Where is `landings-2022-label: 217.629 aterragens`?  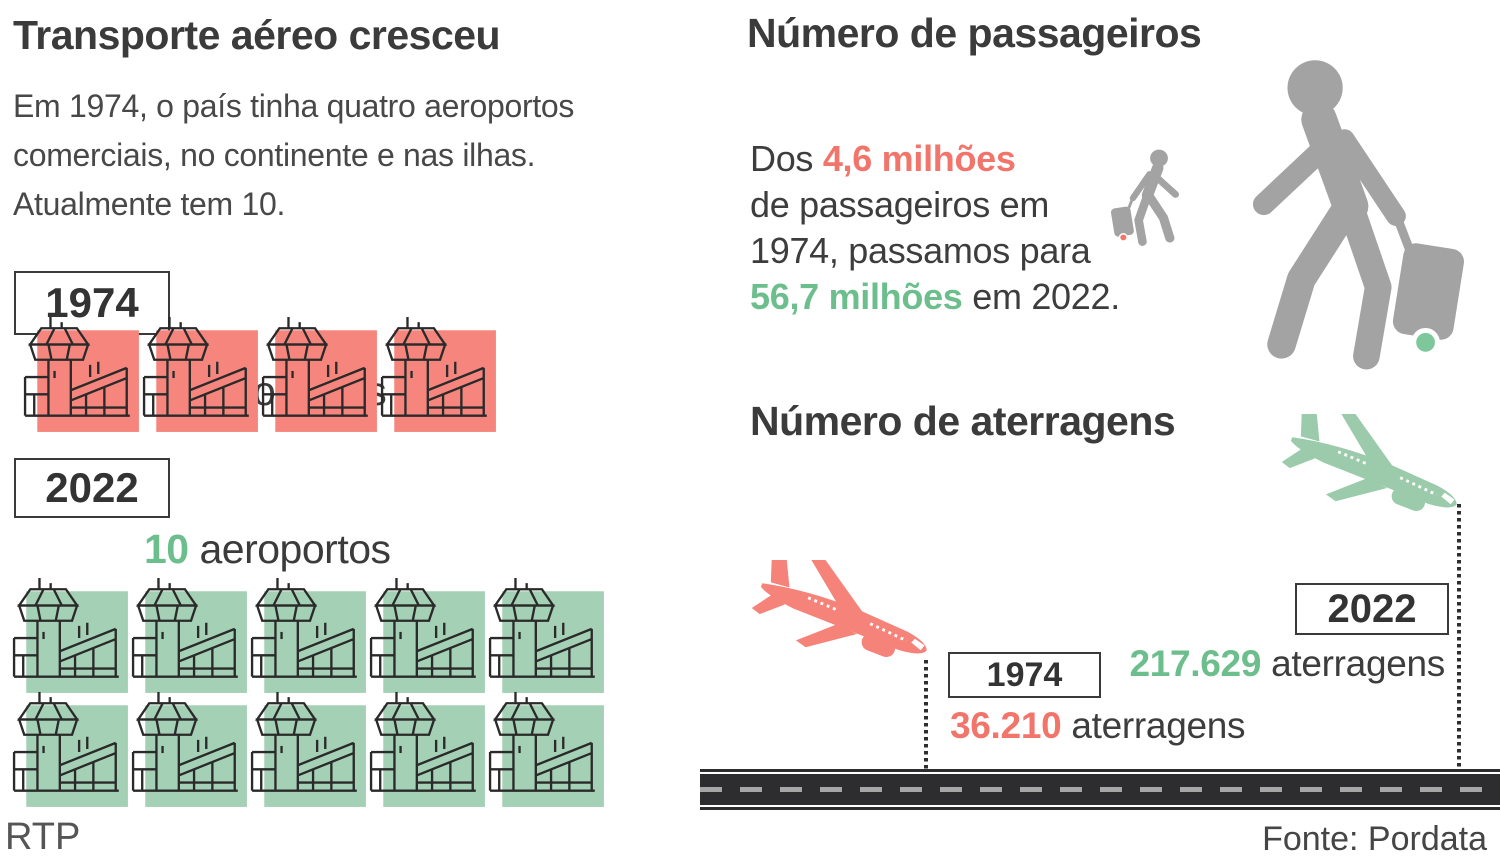 landings-2022-label: 217.629 aterragens is located at coordinates (1287, 663).